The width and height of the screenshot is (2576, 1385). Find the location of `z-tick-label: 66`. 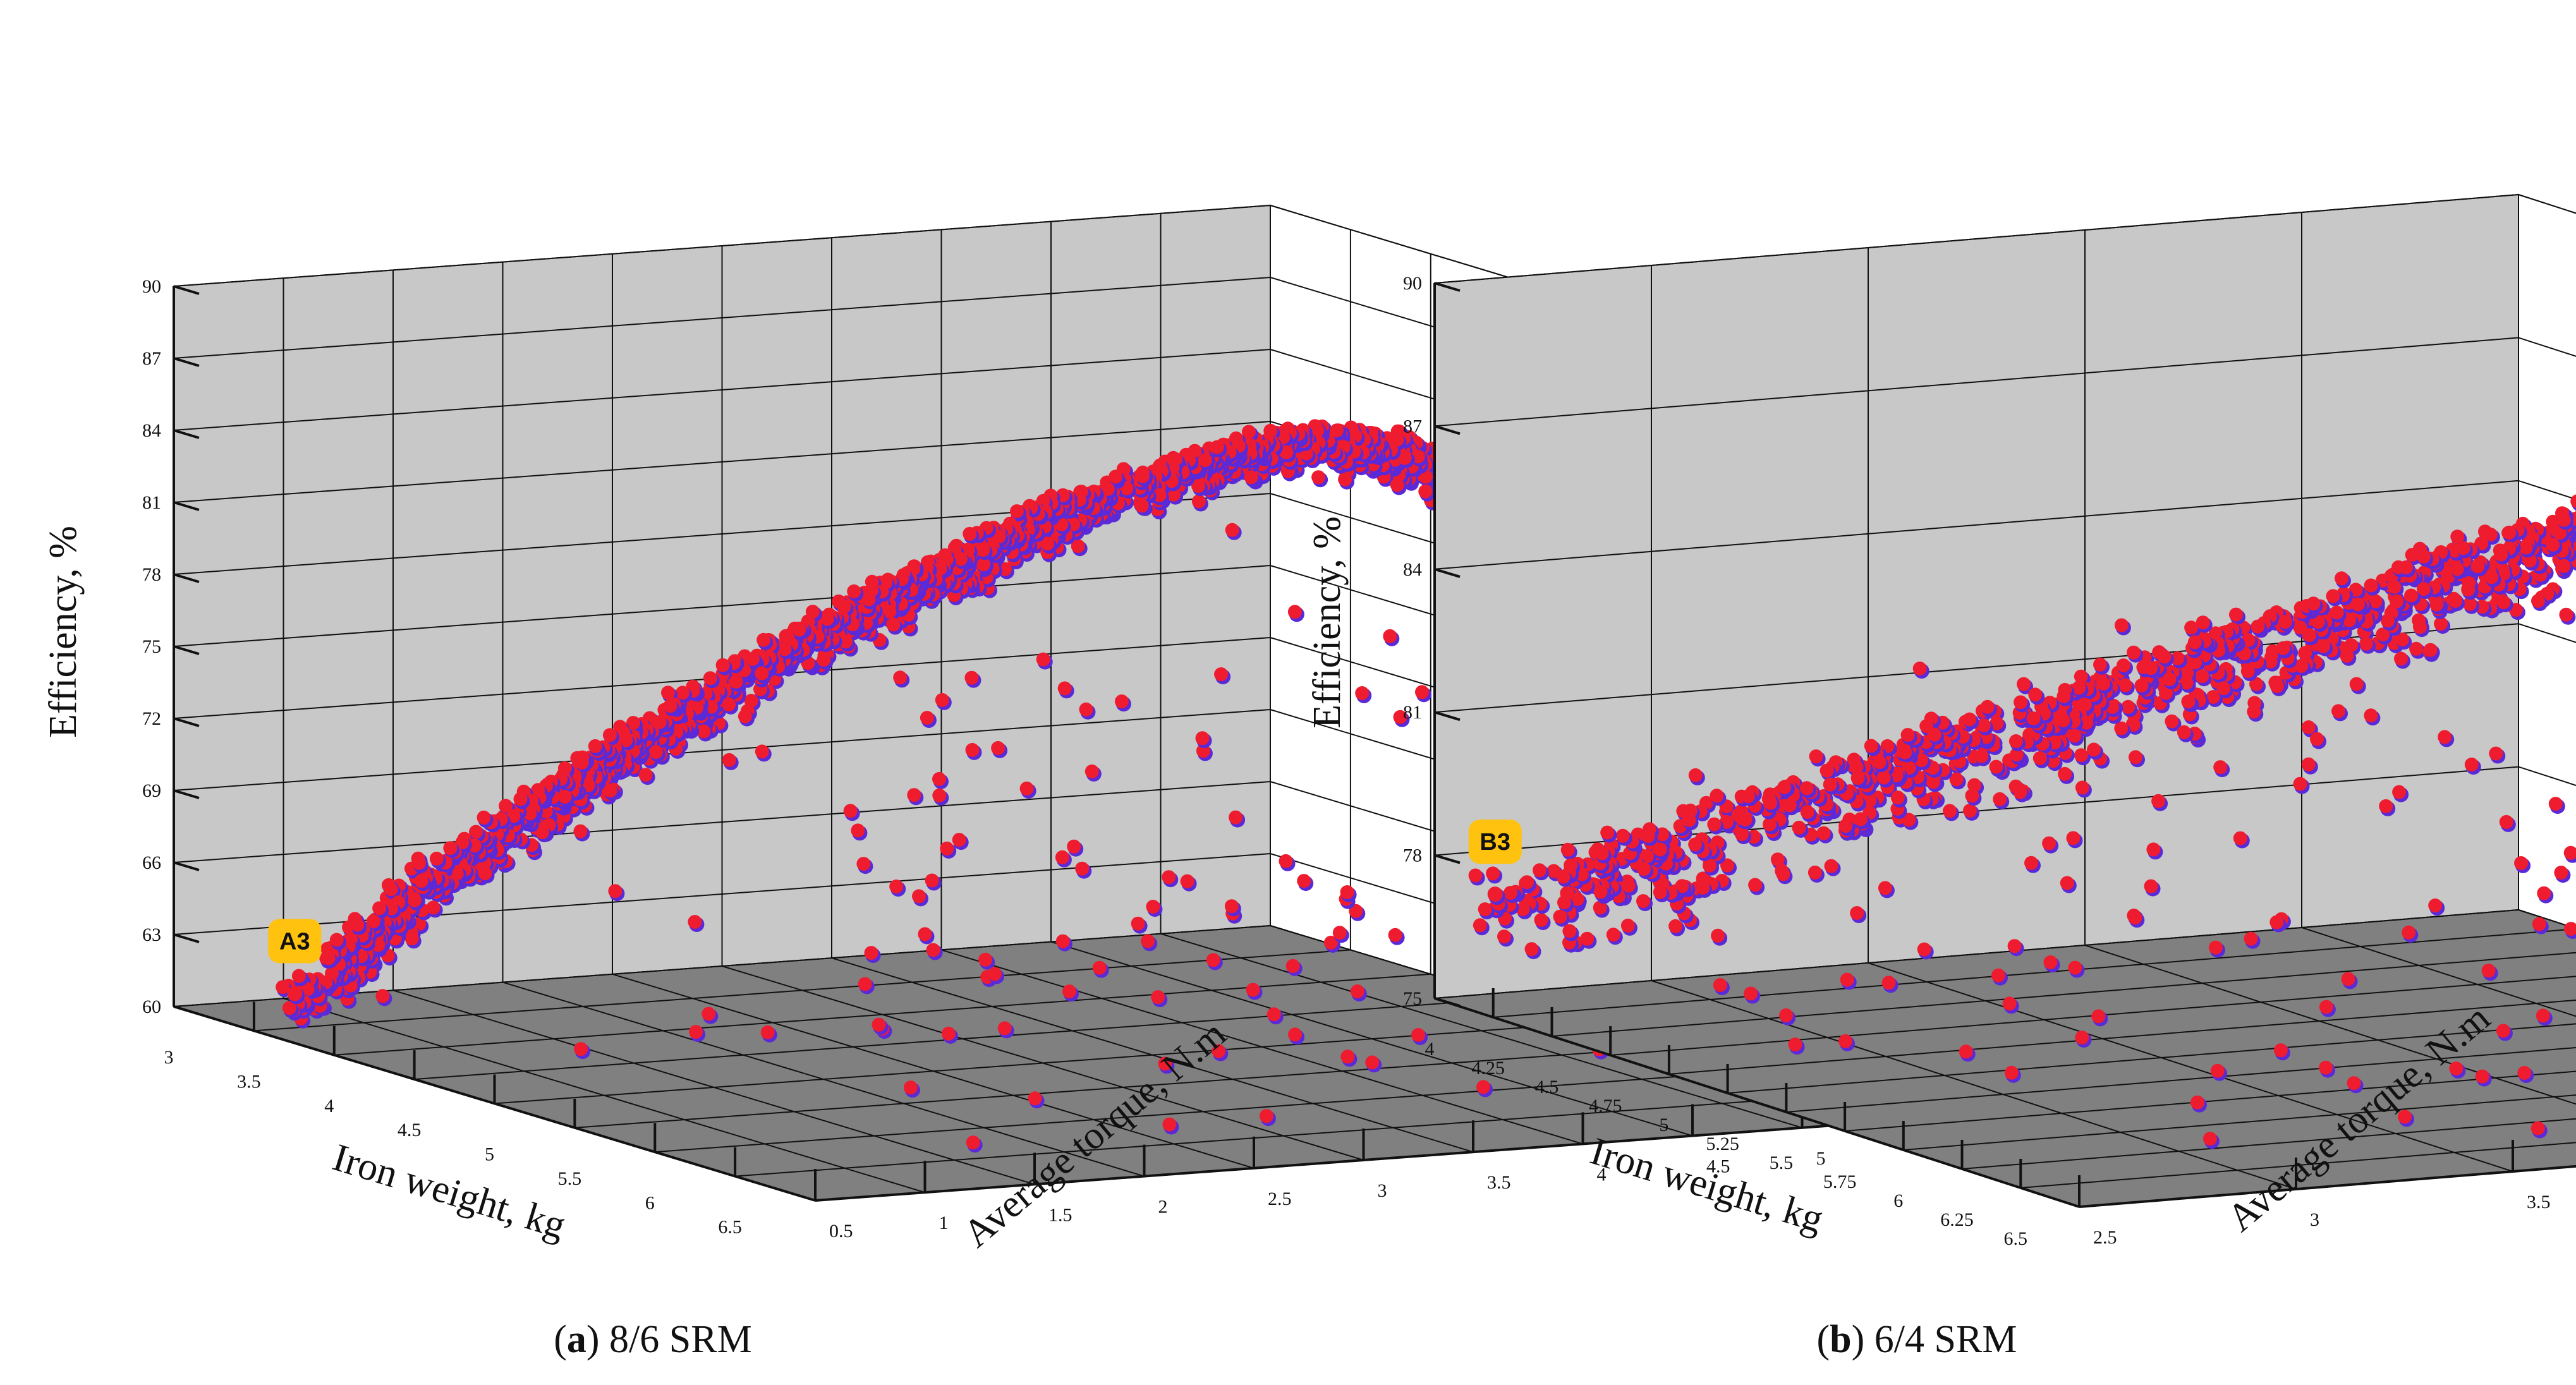

z-tick-label: 66 is located at coordinates (151, 862).